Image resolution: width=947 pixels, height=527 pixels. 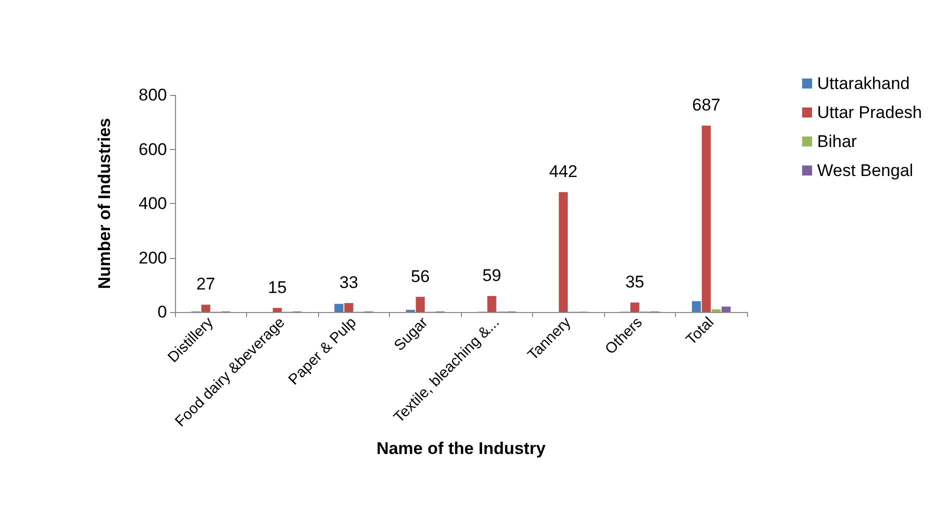 What do you see at coordinates (706, 105) in the screenshot?
I see `data-label: 687` at bounding box center [706, 105].